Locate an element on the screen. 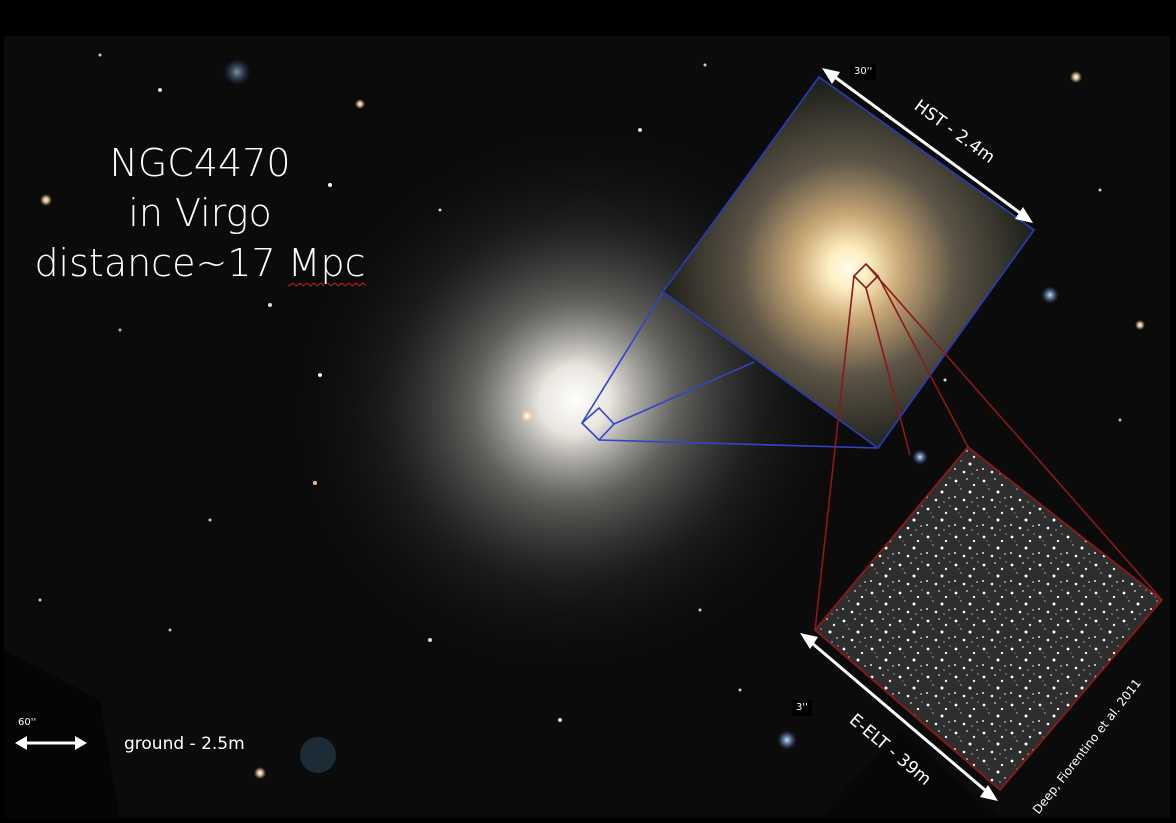  ground-scale-label: 60'' is located at coordinates (27, 722).